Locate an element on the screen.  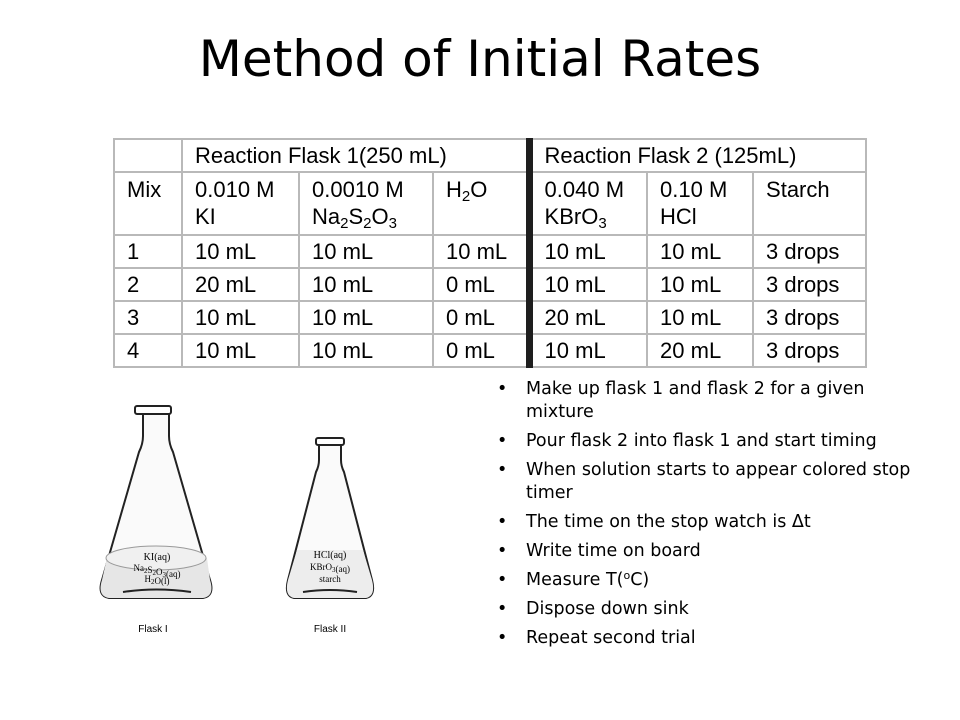
table-row: 2 20 mL 10 mL 0 mL 10 mL 10 mL 3 drops is located at coordinates (490, 284).